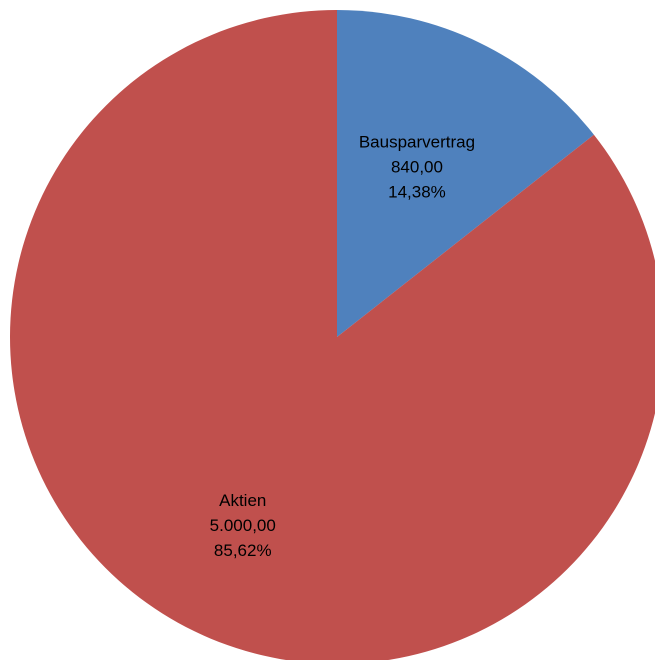 The height and width of the screenshot is (660, 655). Describe the element at coordinates (417, 191) in the screenshot. I see `data-label-percent: 14,38%` at that location.